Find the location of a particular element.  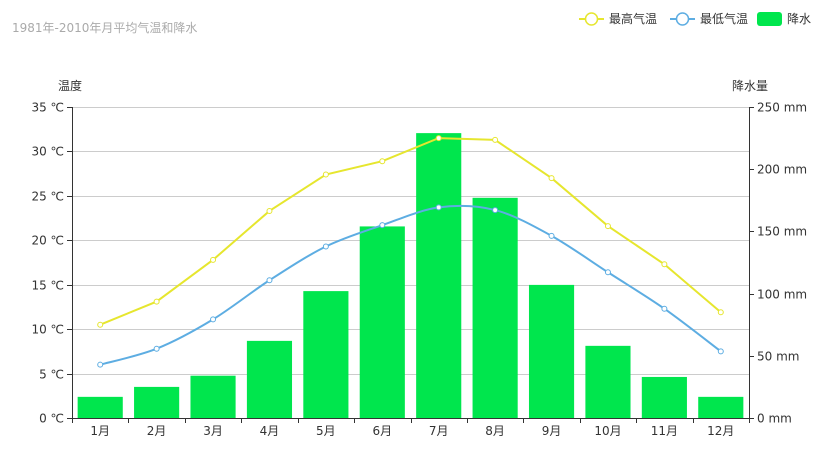

legend: 最高气温 最低气温 降水 is located at coordinates (695, 18).